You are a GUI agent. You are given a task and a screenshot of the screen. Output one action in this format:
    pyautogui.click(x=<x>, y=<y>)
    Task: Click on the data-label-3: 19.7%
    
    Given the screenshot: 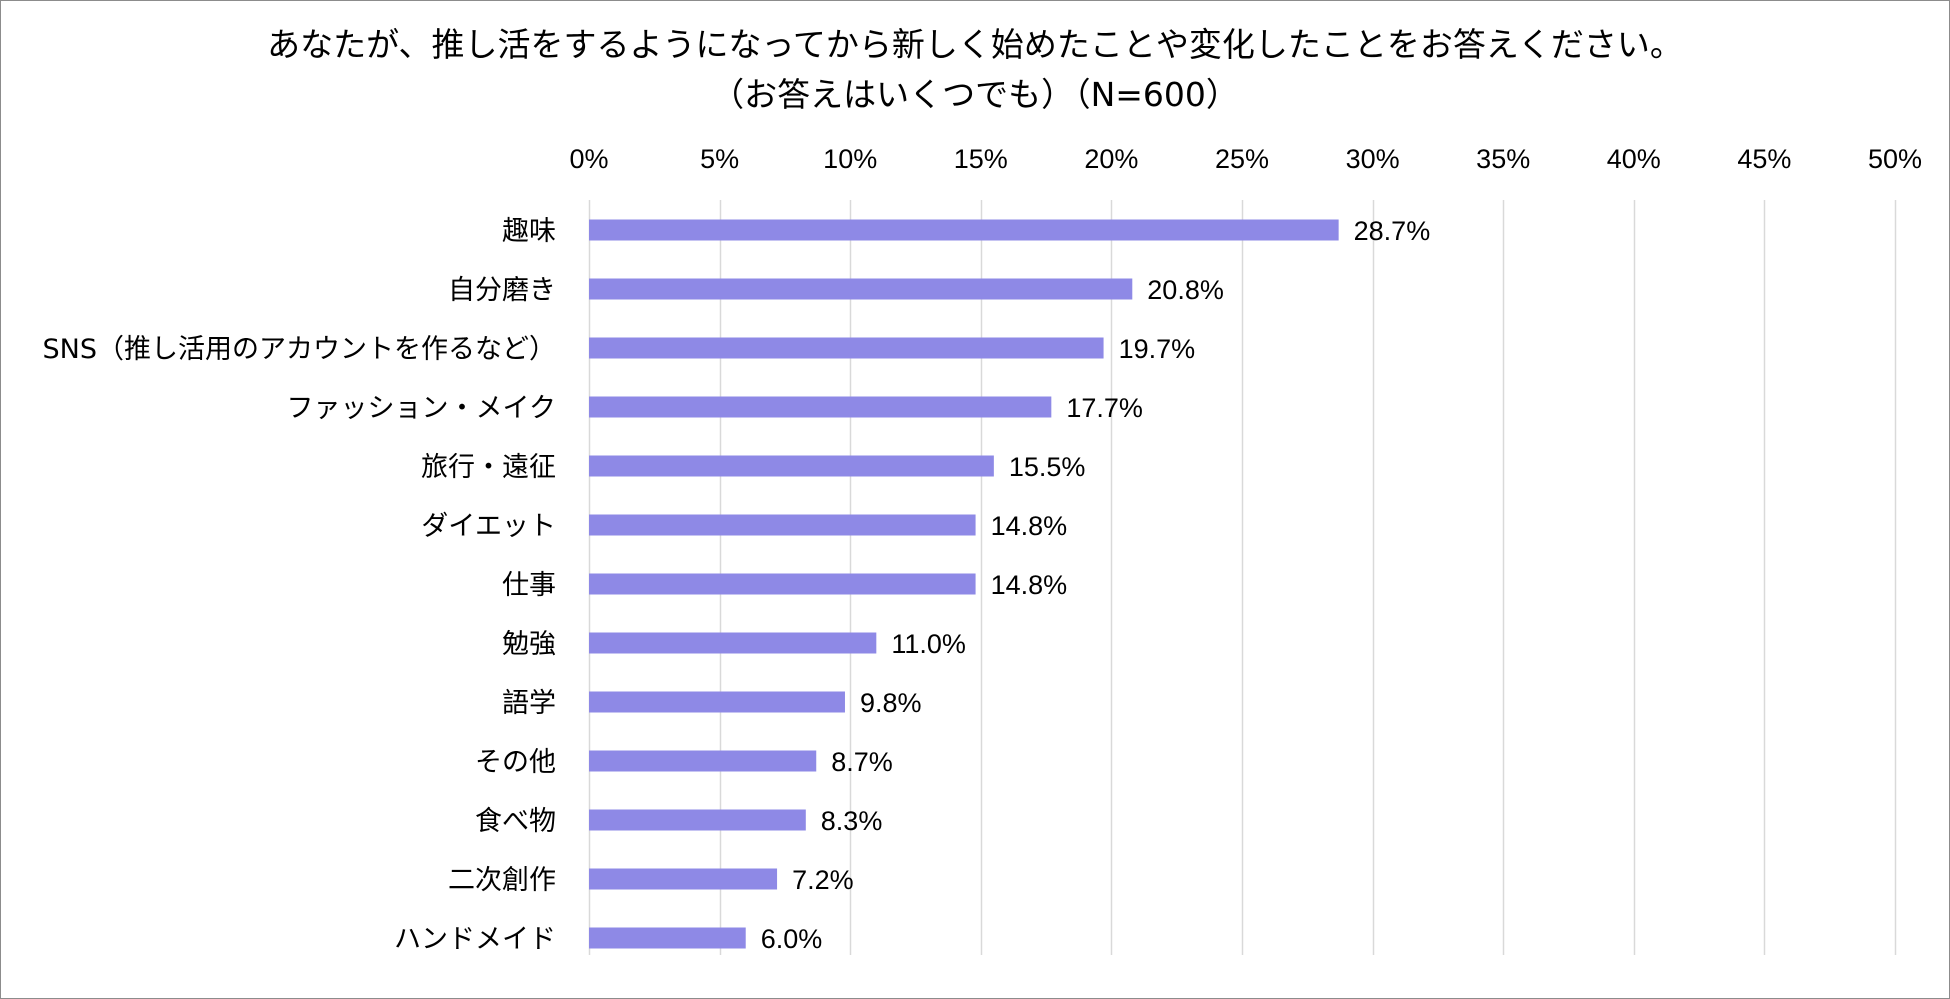 What is the action you would take?
    pyautogui.click(x=1157, y=349)
    